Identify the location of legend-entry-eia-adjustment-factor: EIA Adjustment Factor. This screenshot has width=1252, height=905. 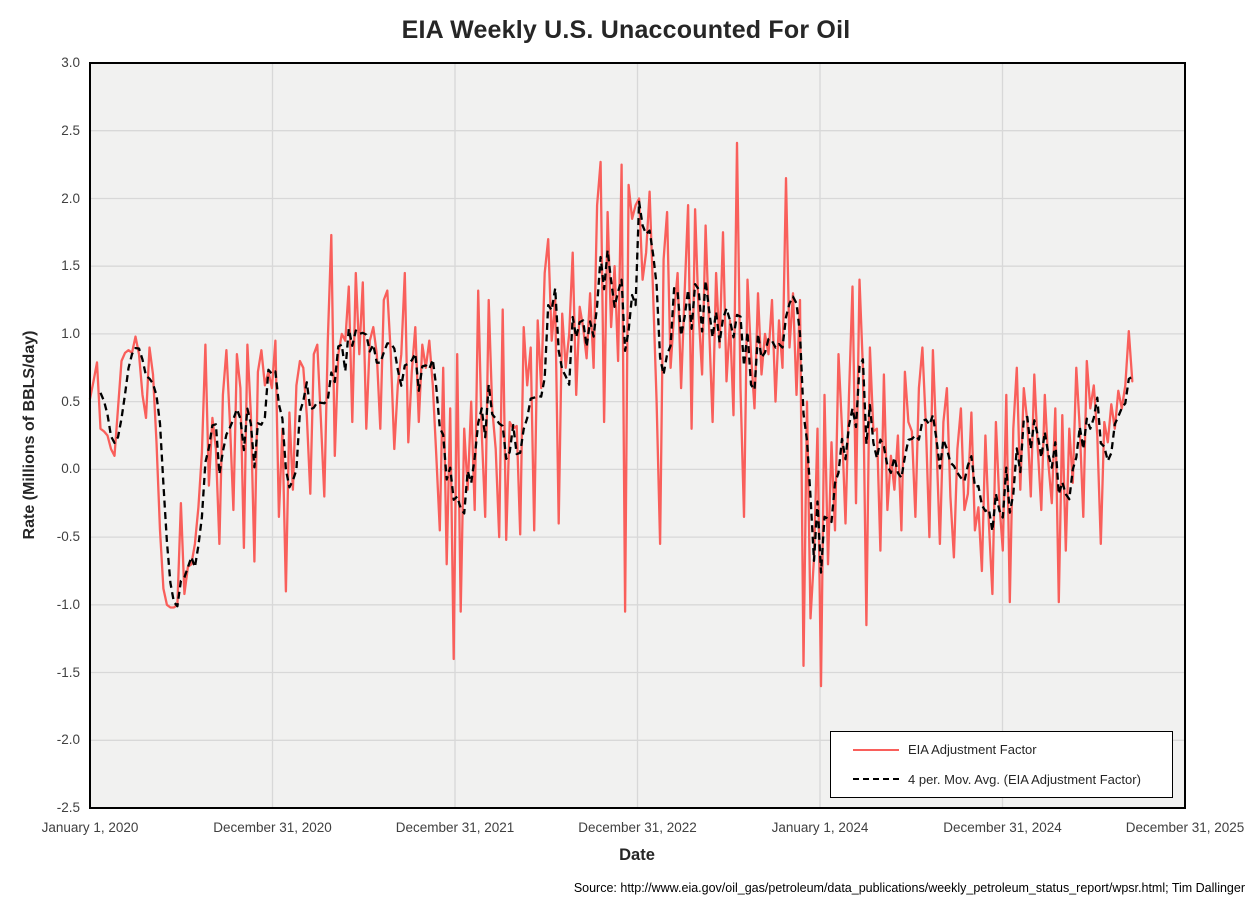
(1001, 750).